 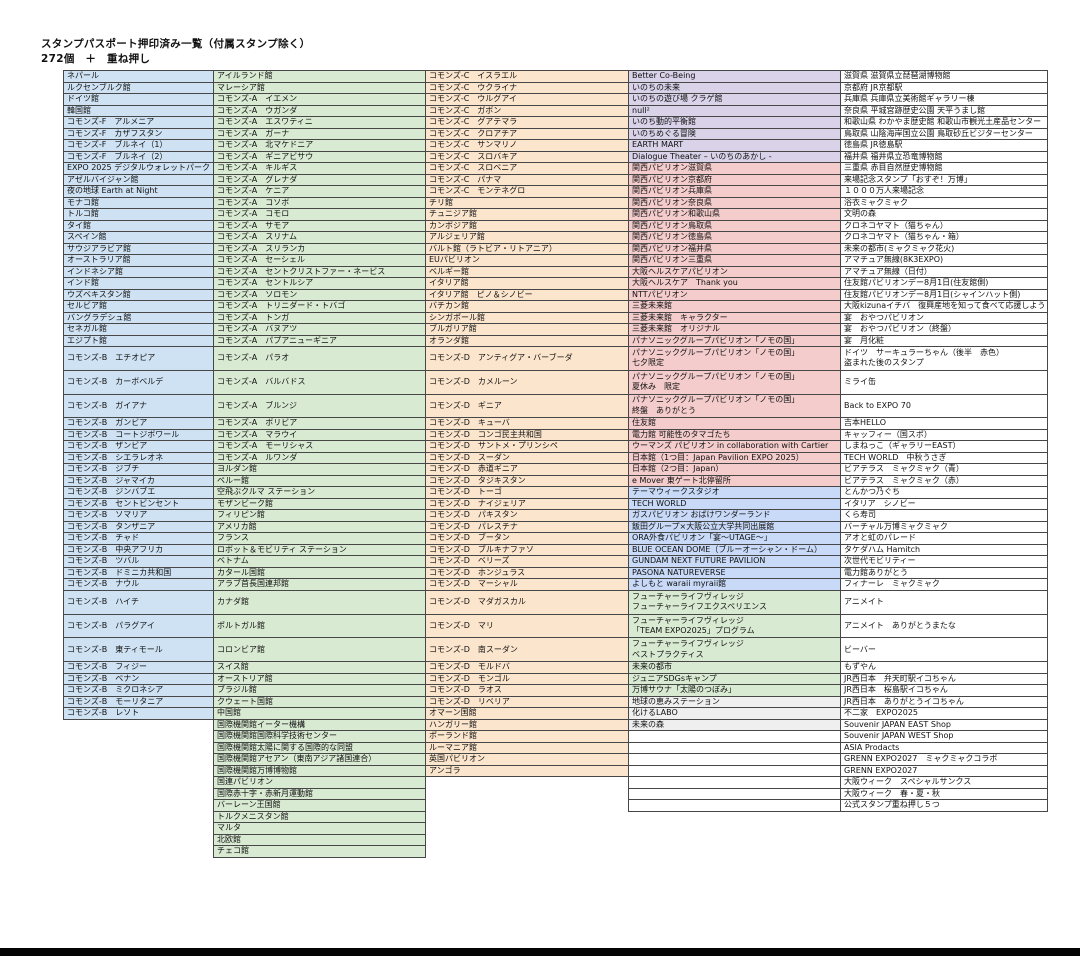 I want to click on table-cell: e Mover 東ゲート北停留所, so click(x=734, y=481).